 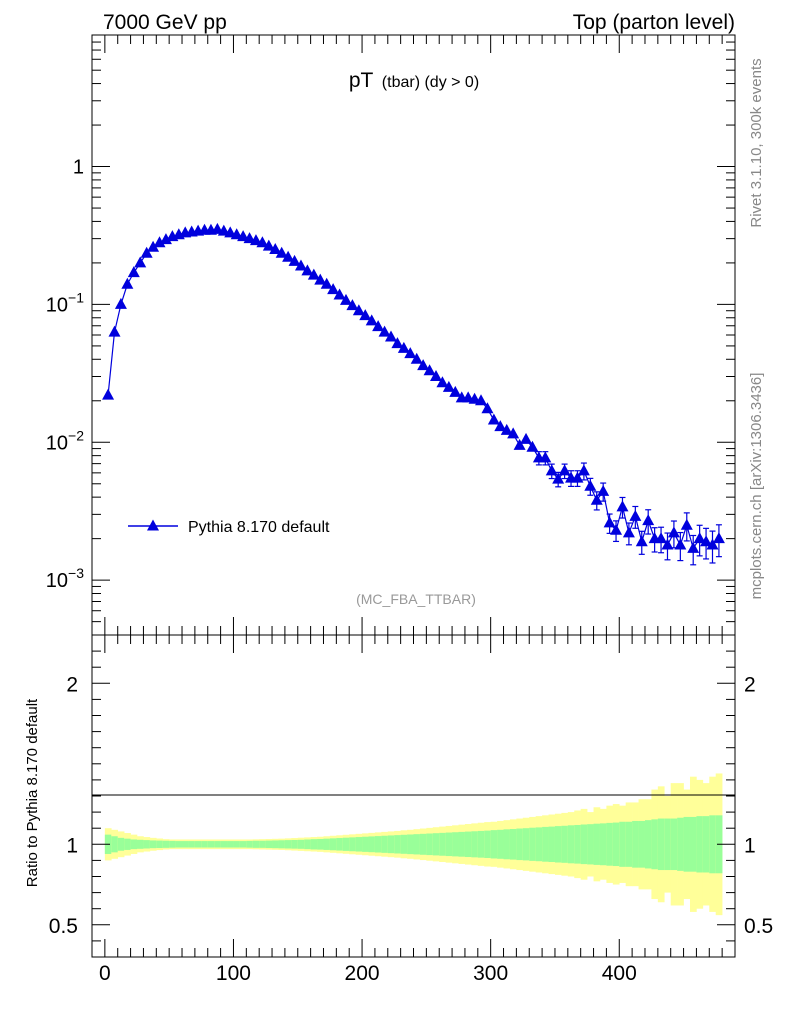 I want to click on plot-title: pT (tbar) (dy > 0), so click(x=414, y=80).